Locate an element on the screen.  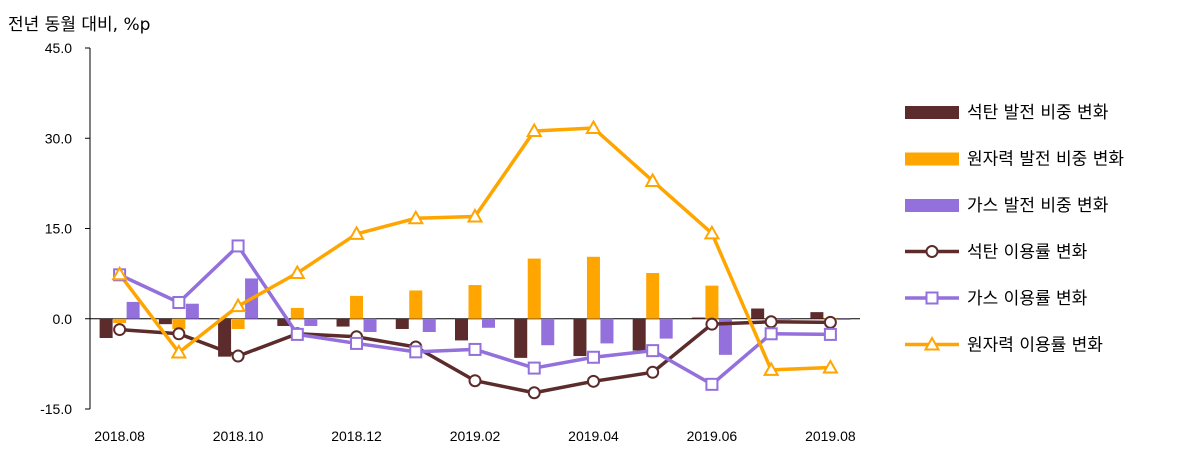
y-tick-label: 15.0 is located at coordinates (58, 229).